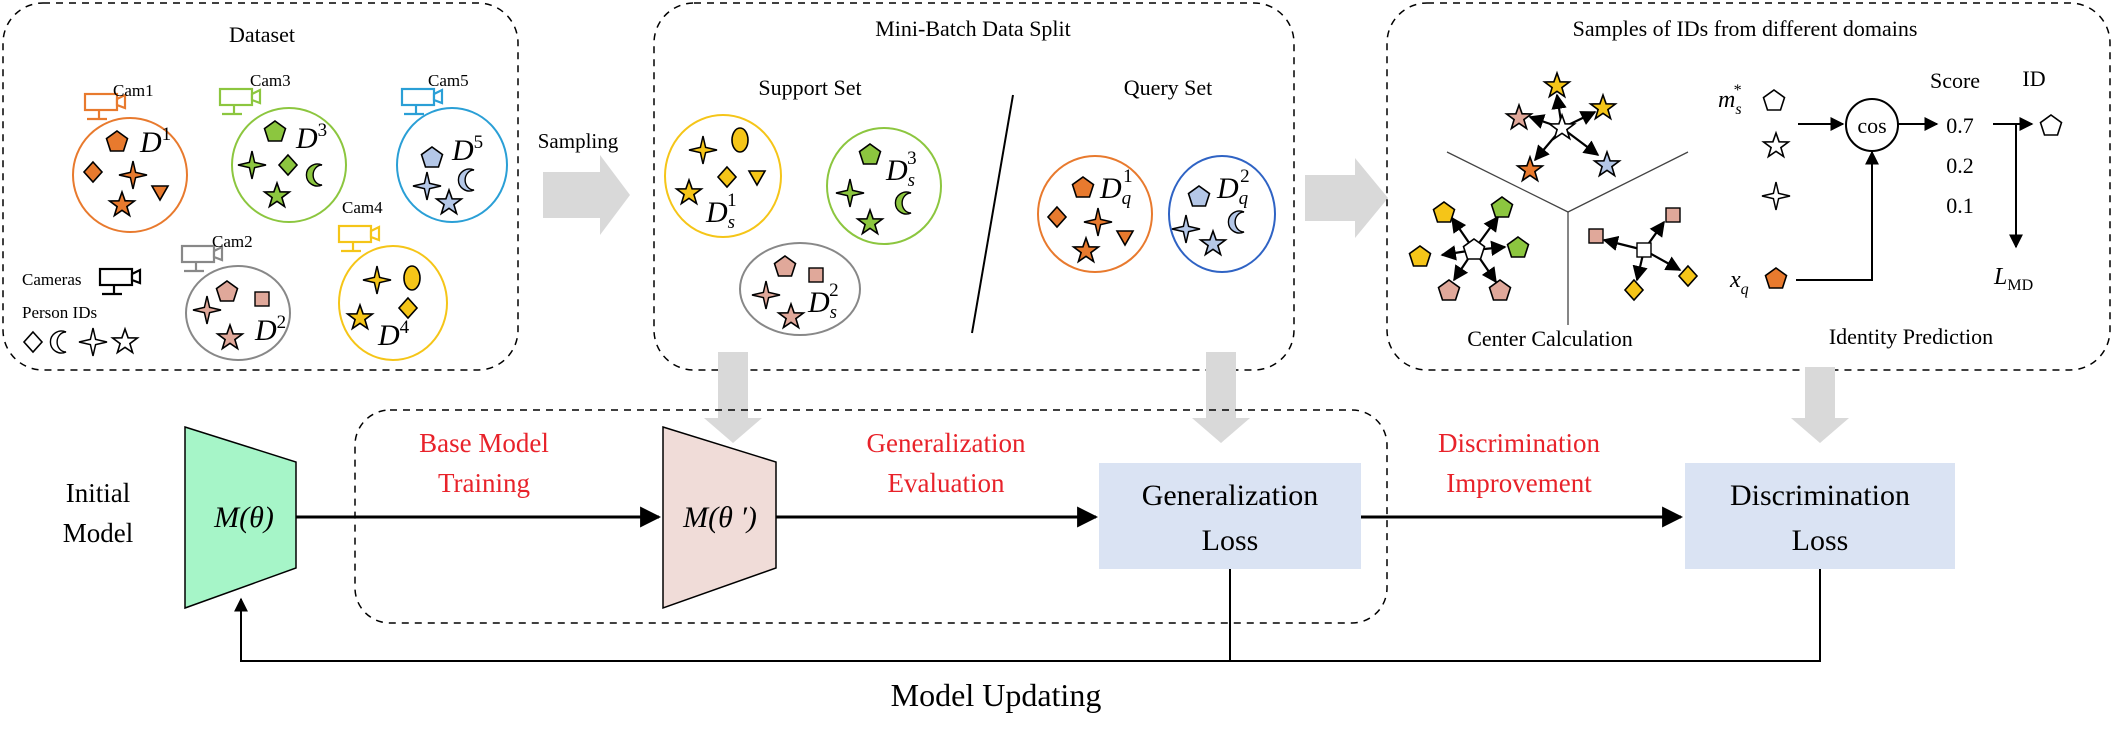 Image resolution: width=2113 pixels, height=738 pixels. I want to click on score-3: 0.1, so click(1960, 205).